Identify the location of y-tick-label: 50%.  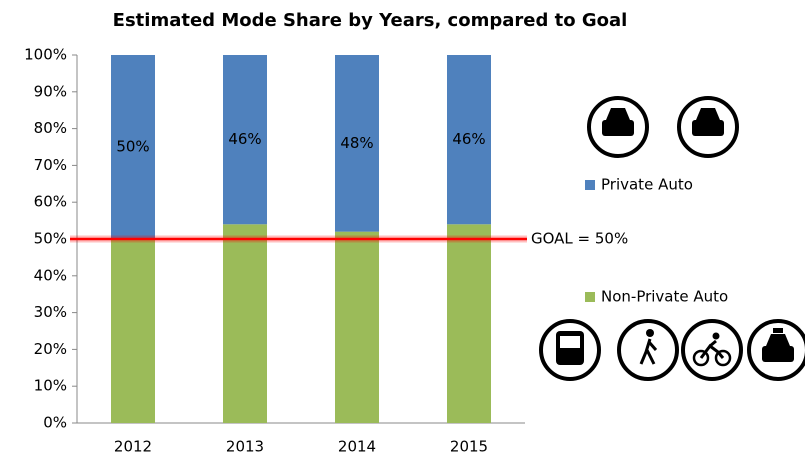
(50, 239).